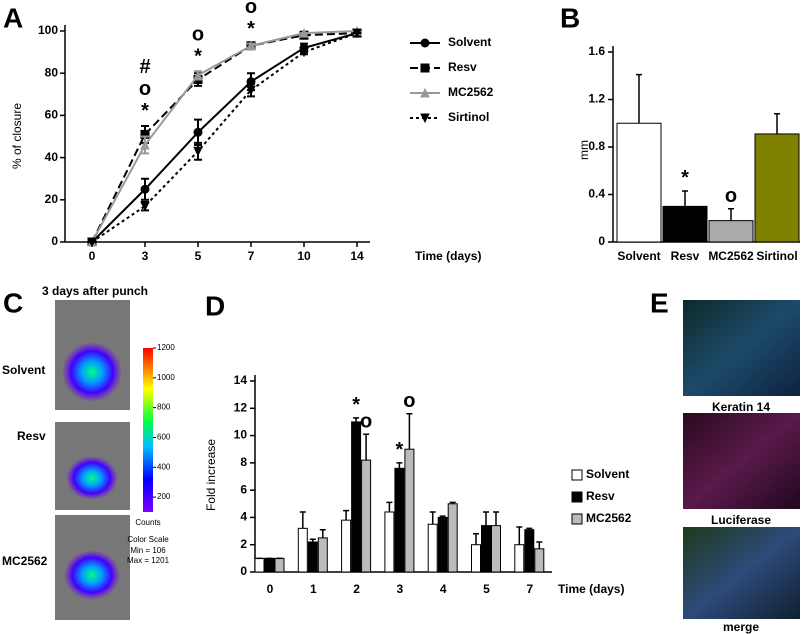  I want to click on legend-label: Resv, so click(462, 67).